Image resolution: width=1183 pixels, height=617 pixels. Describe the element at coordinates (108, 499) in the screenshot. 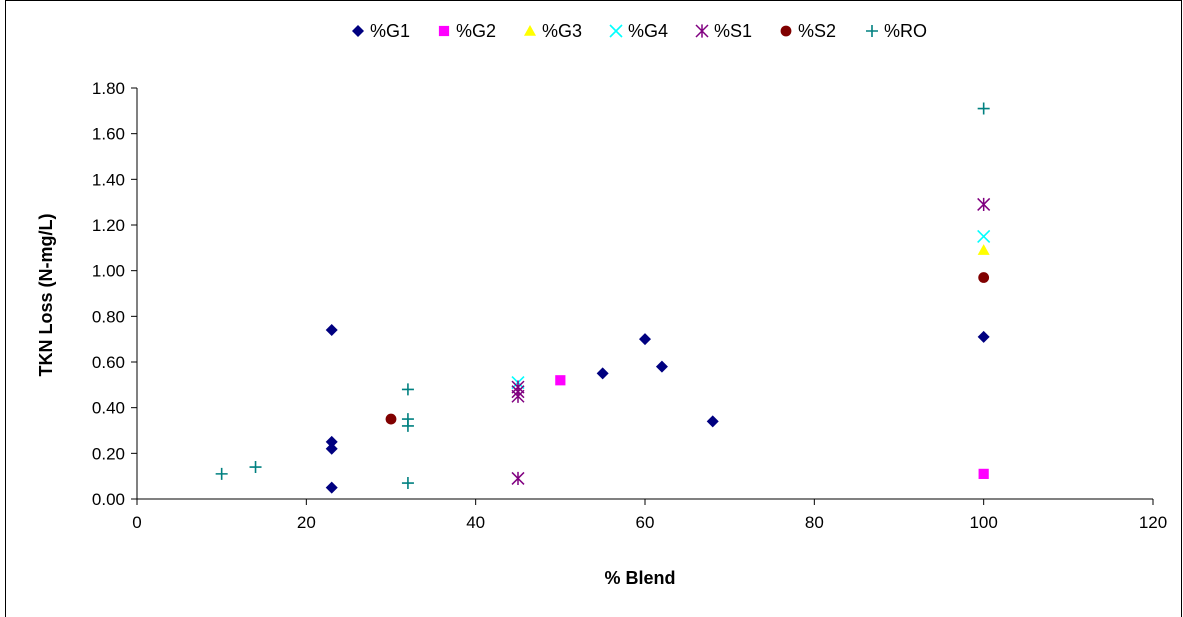

I see `y-tick-label: 0.00` at that location.